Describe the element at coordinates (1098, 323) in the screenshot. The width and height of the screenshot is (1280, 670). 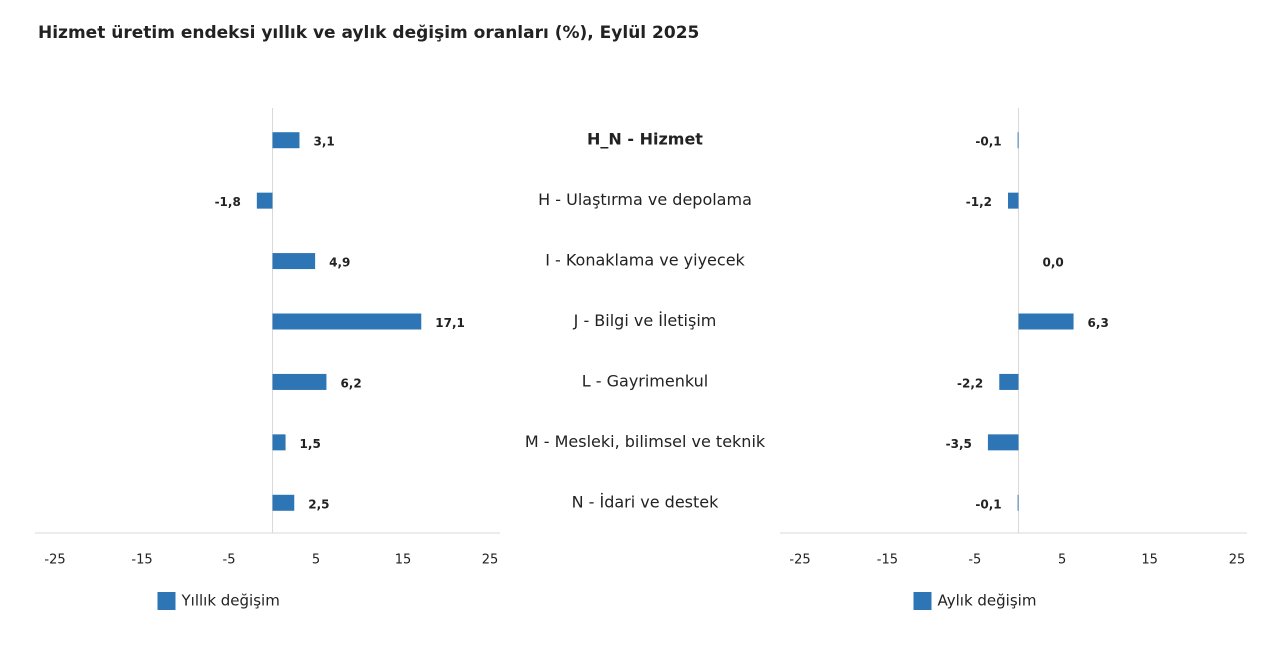
I see `value-label: 6,3` at that location.